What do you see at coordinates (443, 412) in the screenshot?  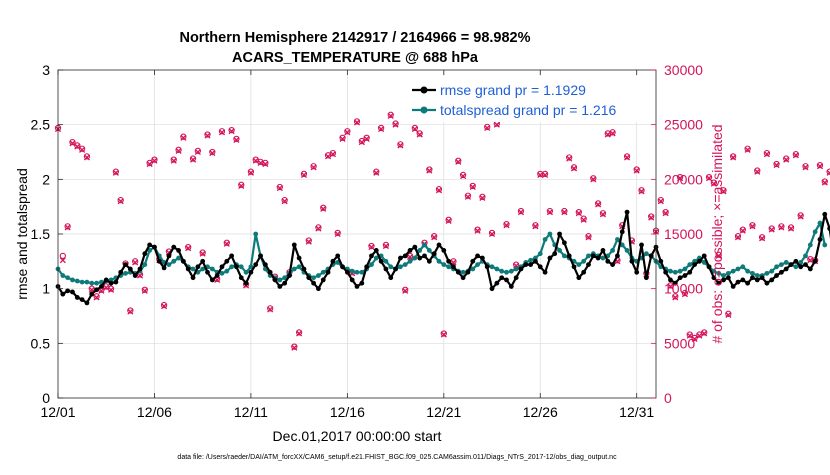 I see `x-tick-label: 12/21` at bounding box center [443, 412].